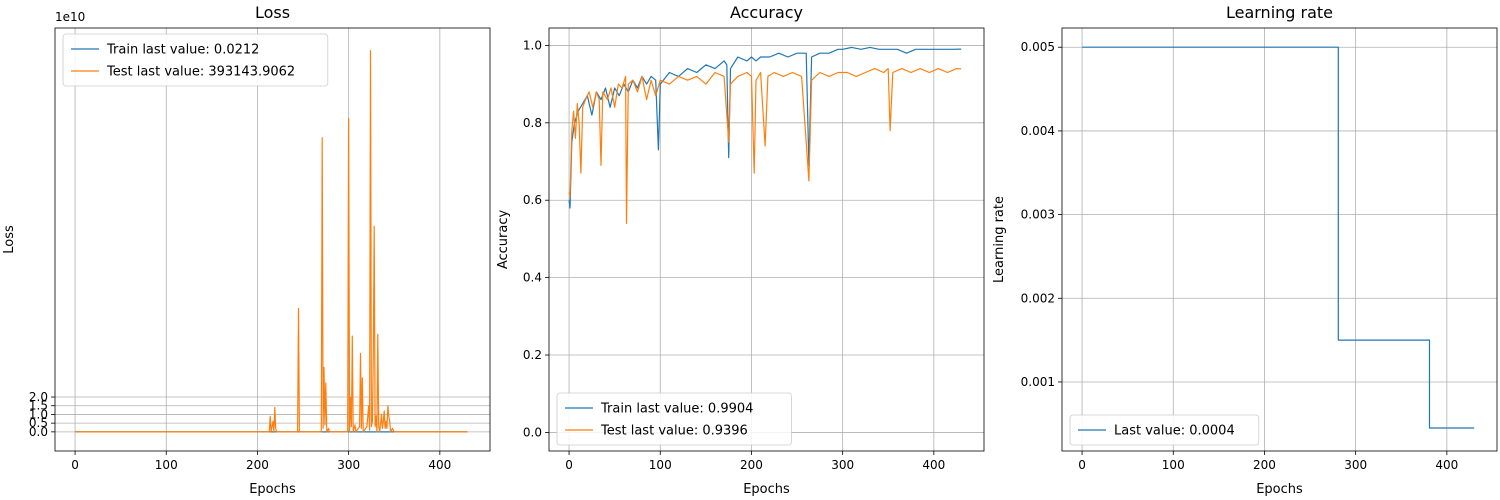 The image size is (1500, 500). Describe the element at coordinates (38, 406) in the screenshot. I see `y-tick-label: 1.5` at that location.